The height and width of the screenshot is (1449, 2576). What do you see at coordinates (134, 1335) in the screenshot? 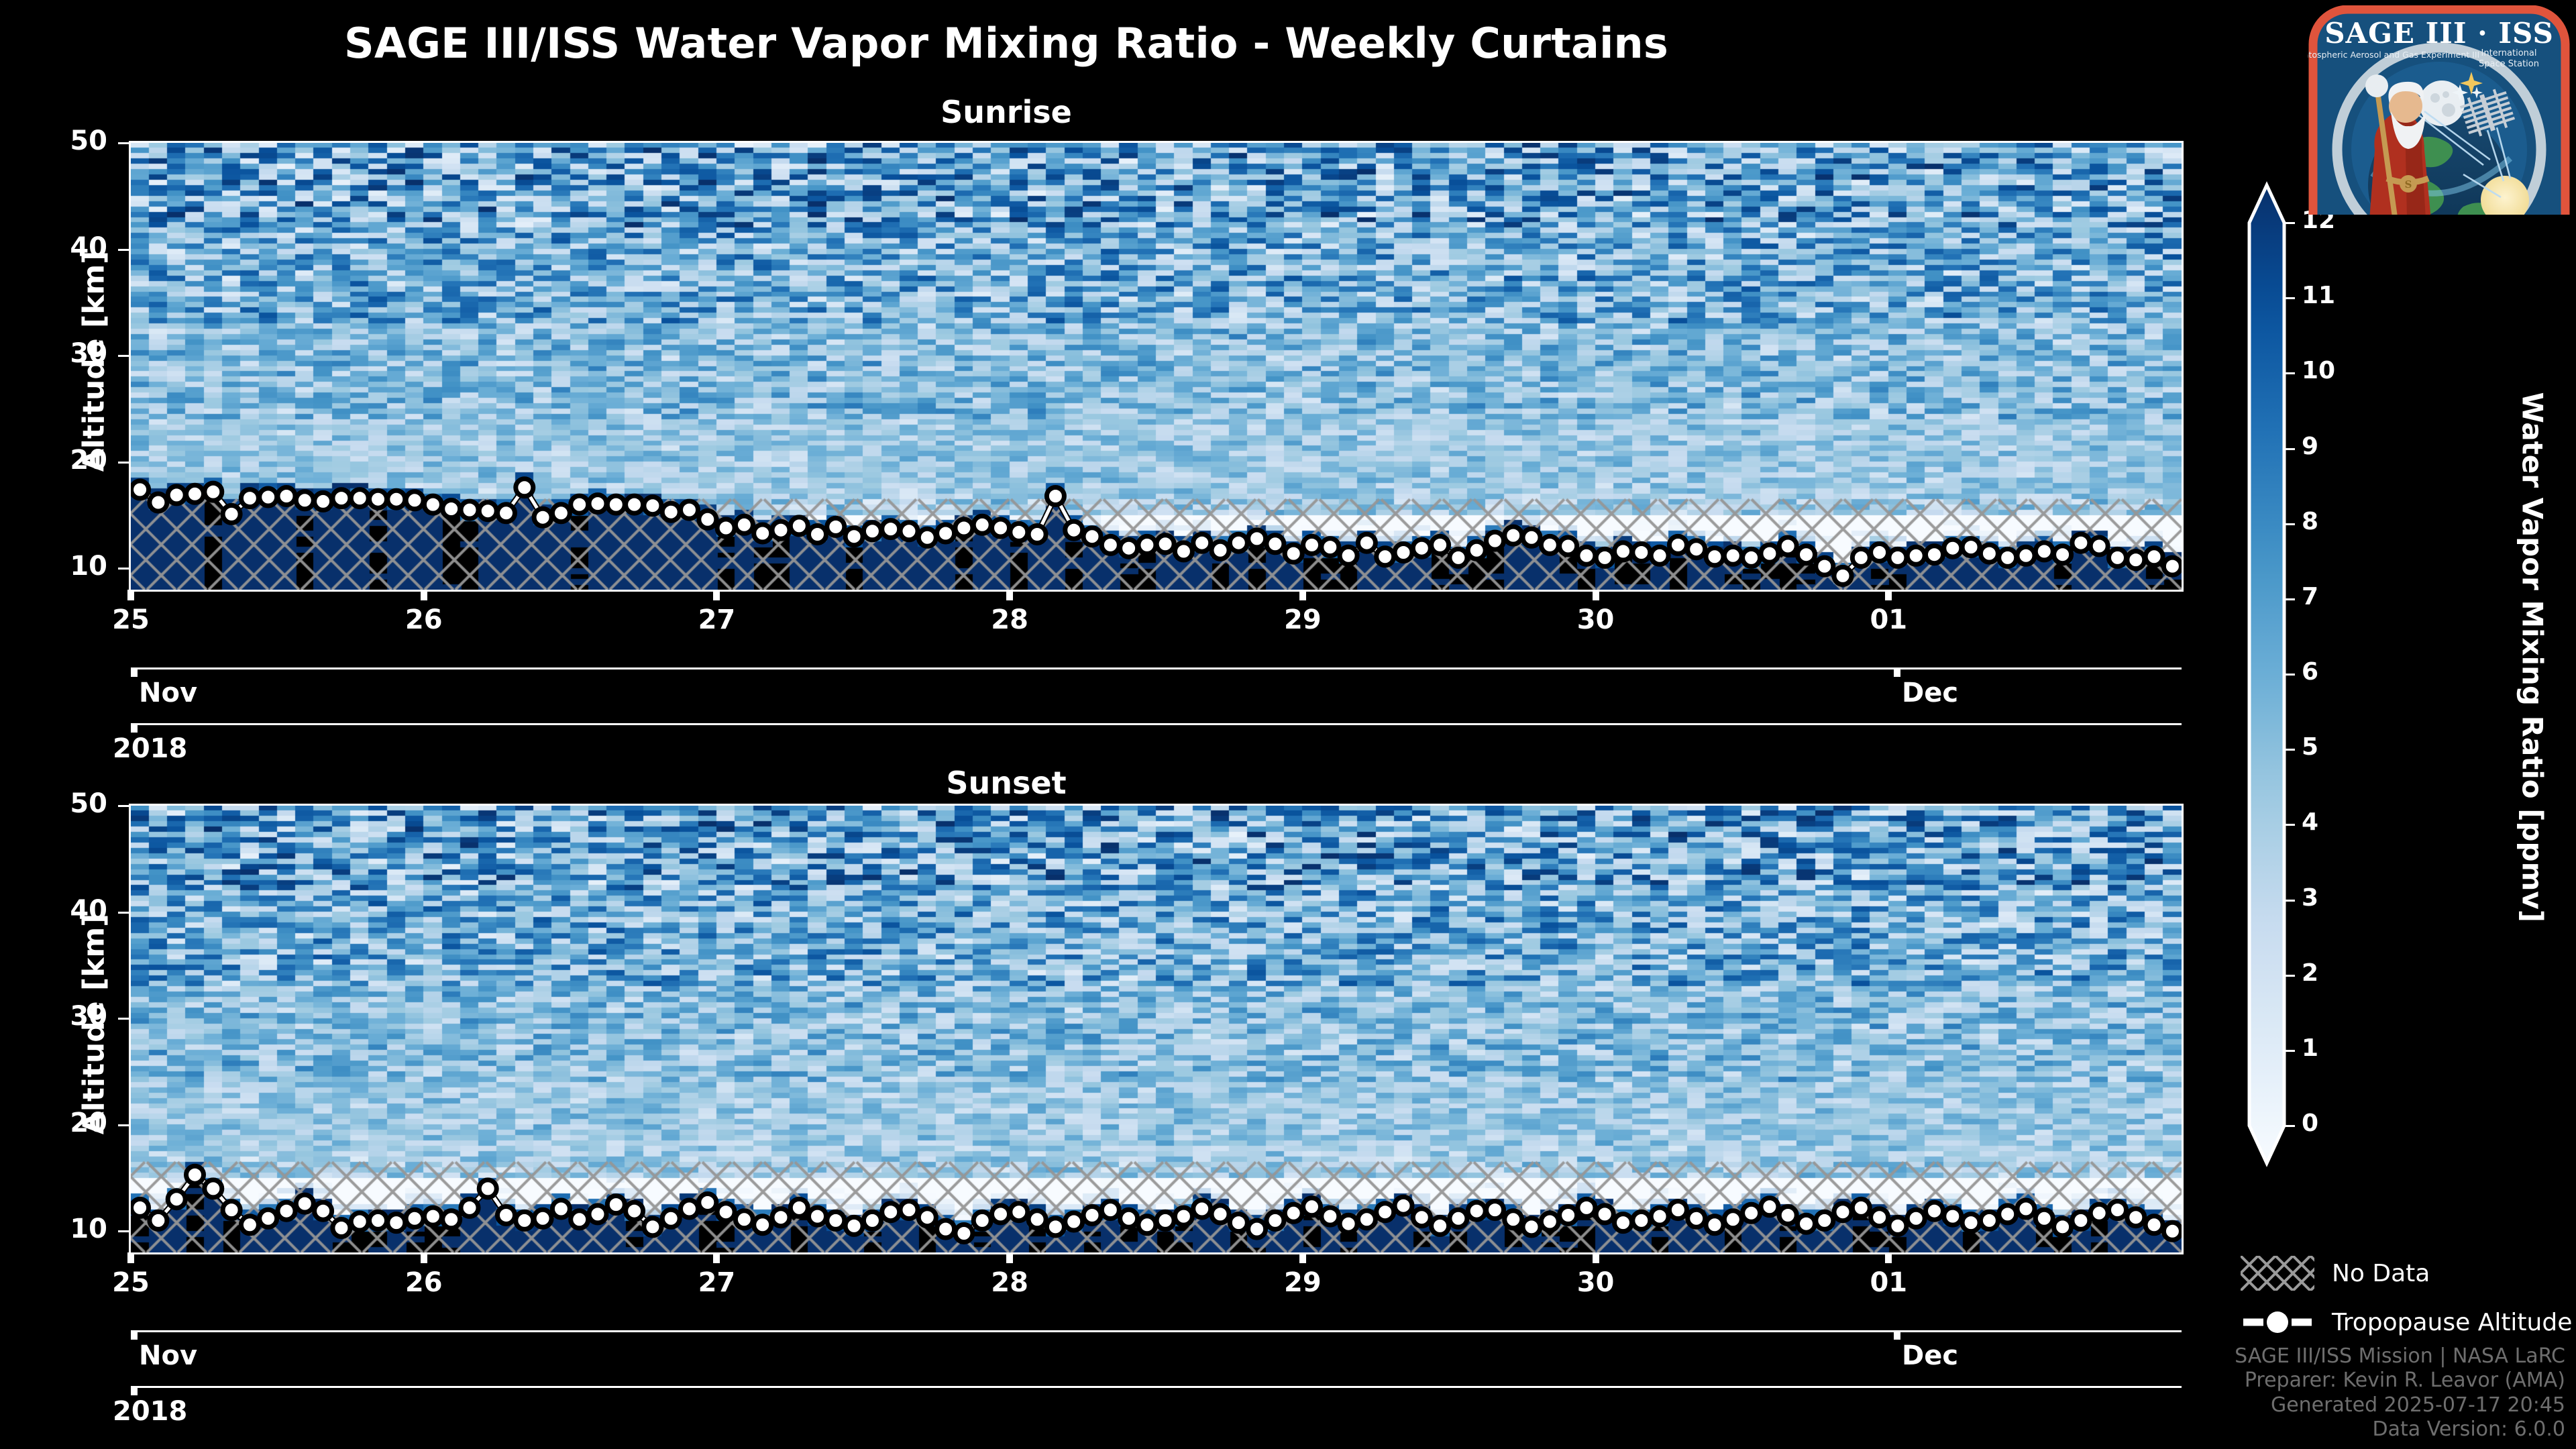
I see `month-band-tick-nov-sunset` at bounding box center [134, 1335].